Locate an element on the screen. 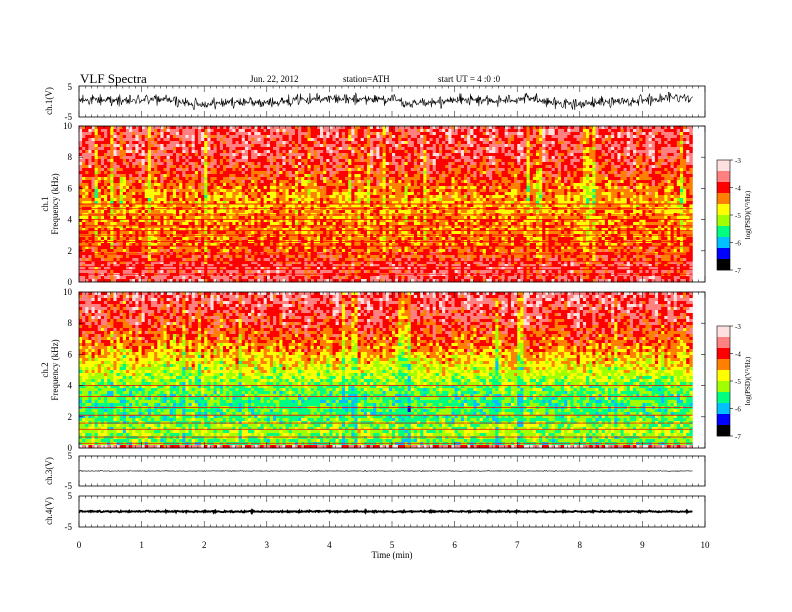 Image resolution: width=792 pixels, height=612 pixels. ch1-colorbar: -3 -4 -5 -6 -7 log(PSD)(V²/Hz) is located at coordinates (734, 216).